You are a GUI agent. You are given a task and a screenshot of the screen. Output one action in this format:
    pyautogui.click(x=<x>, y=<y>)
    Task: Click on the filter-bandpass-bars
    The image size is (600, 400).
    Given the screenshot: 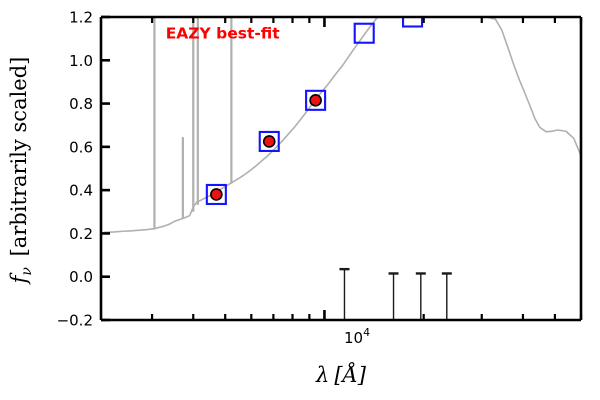 What is the action you would take?
    pyautogui.click(x=395, y=293)
    